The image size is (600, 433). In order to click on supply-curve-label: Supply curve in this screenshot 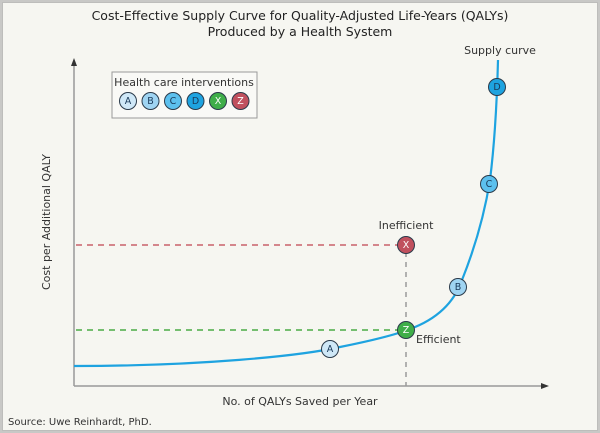, I will do `click(500, 50)`.